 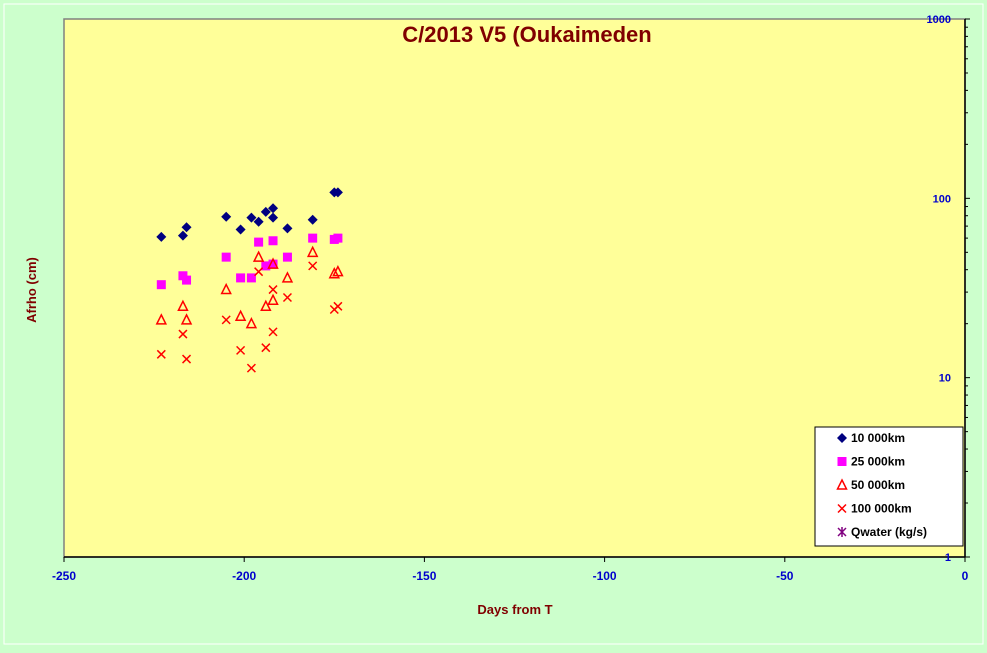 What do you see at coordinates (514, 609) in the screenshot?
I see `x-axis-title: Days from T` at bounding box center [514, 609].